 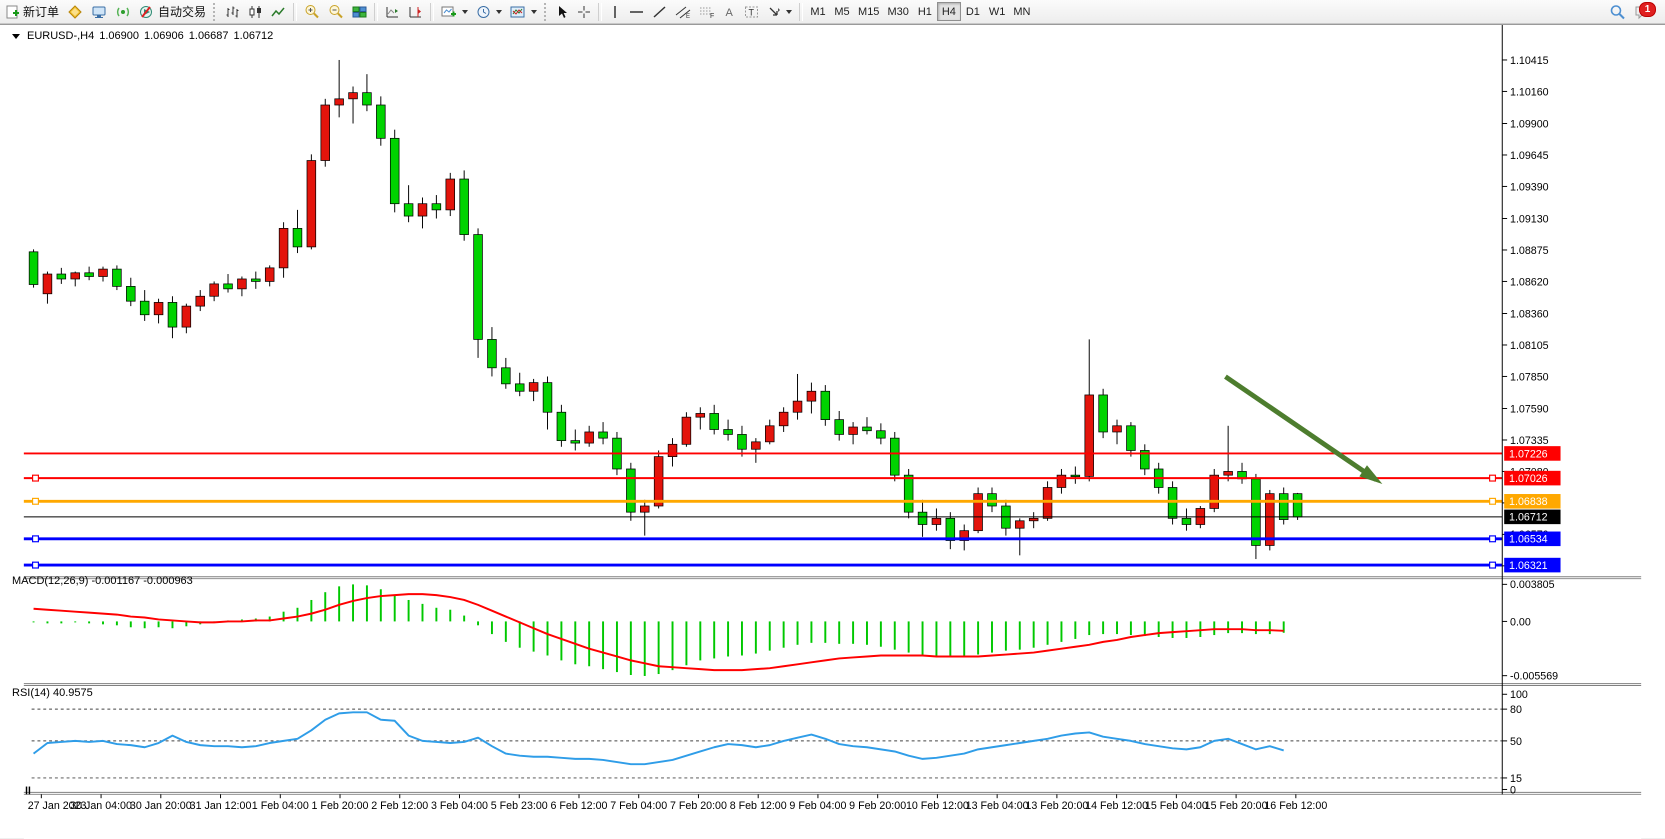 What do you see at coordinates (712, 16) in the screenshot?
I see `svg-text: F` at bounding box center [712, 16].